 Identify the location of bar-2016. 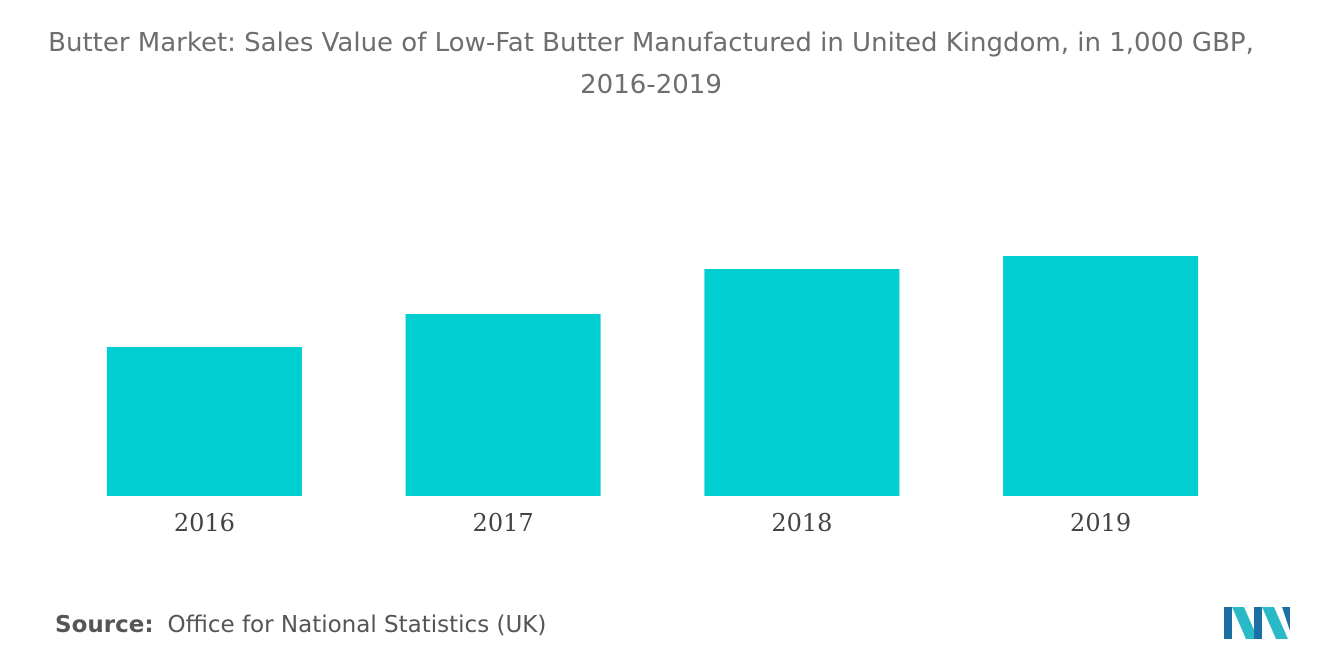
(204, 421).